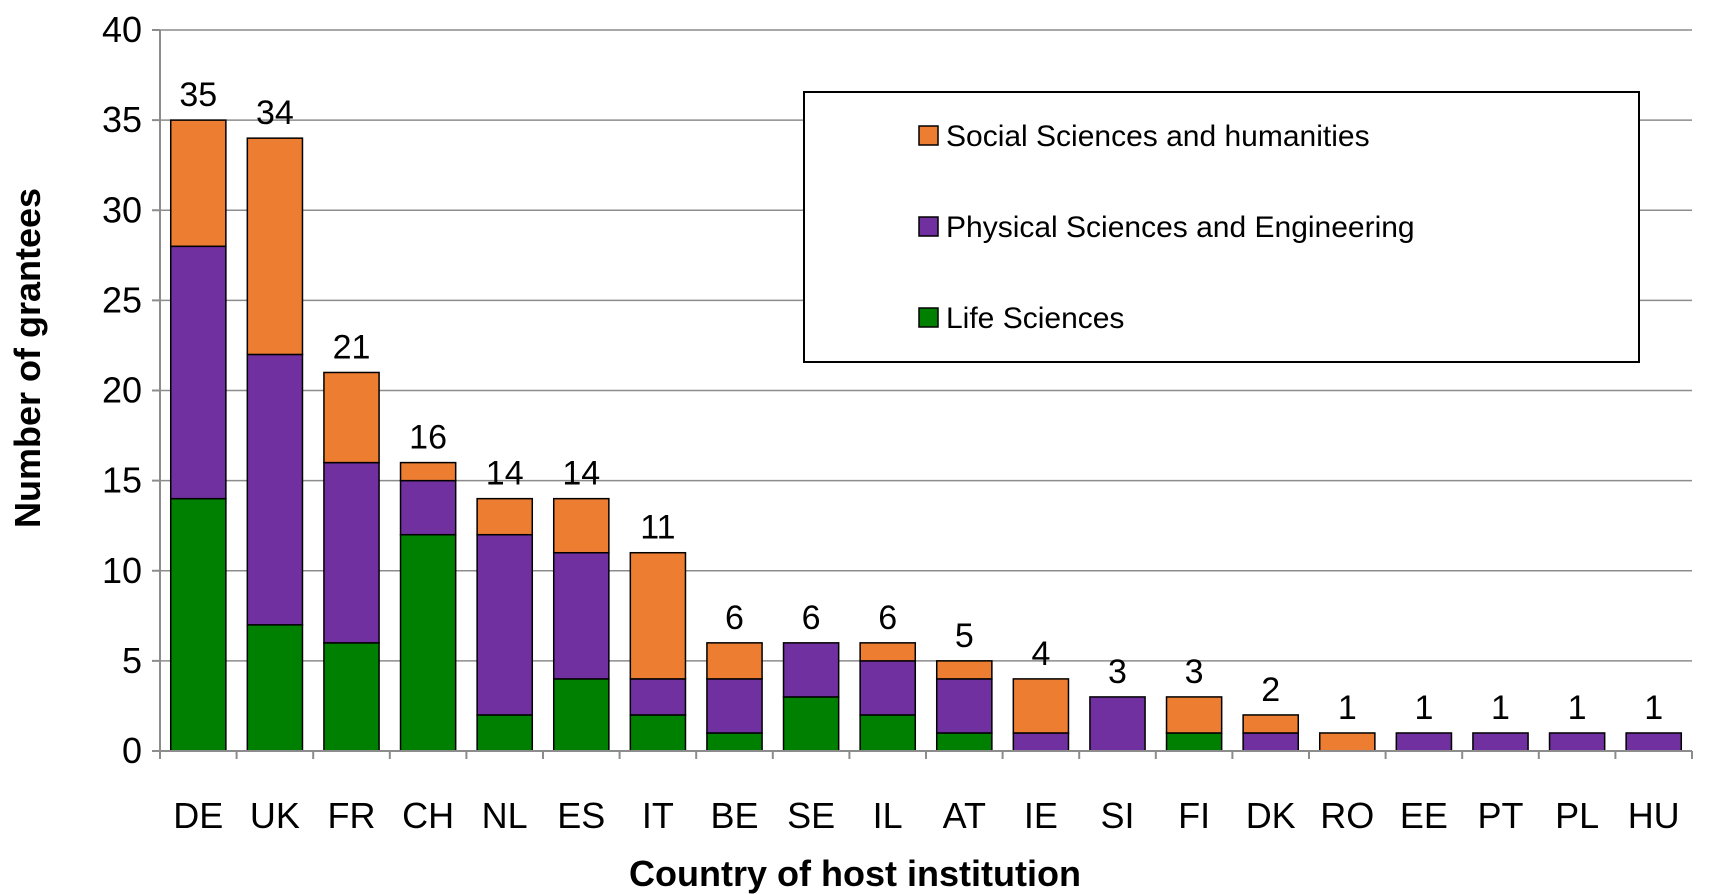 The image size is (1710, 894). I want to click on total-label-at: 5, so click(964, 636).